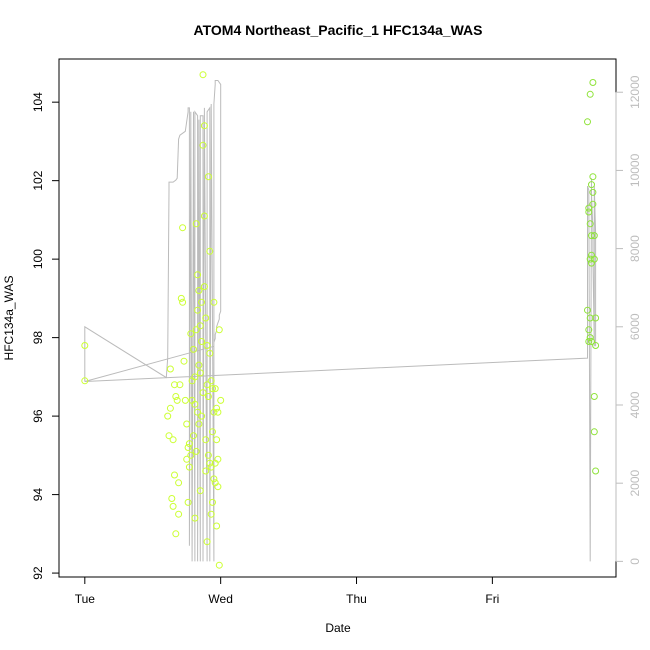 The image size is (650, 650). Describe the element at coordinates (38, 573) in the screenshot. I see `y-tick-label: 92` at that location.